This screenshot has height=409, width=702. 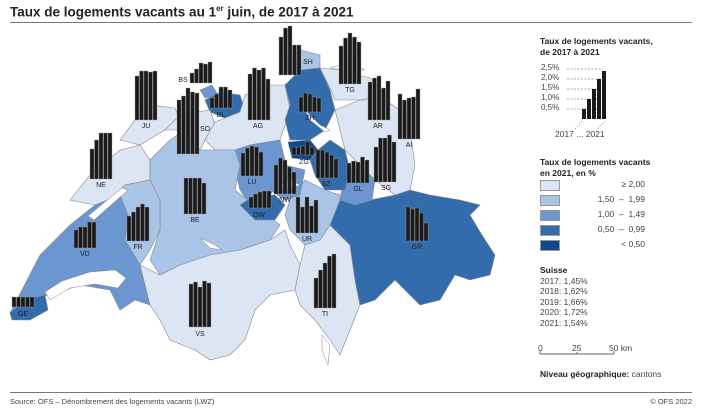 I want to click on bar-bl-2020, so click(x=225, y=97).